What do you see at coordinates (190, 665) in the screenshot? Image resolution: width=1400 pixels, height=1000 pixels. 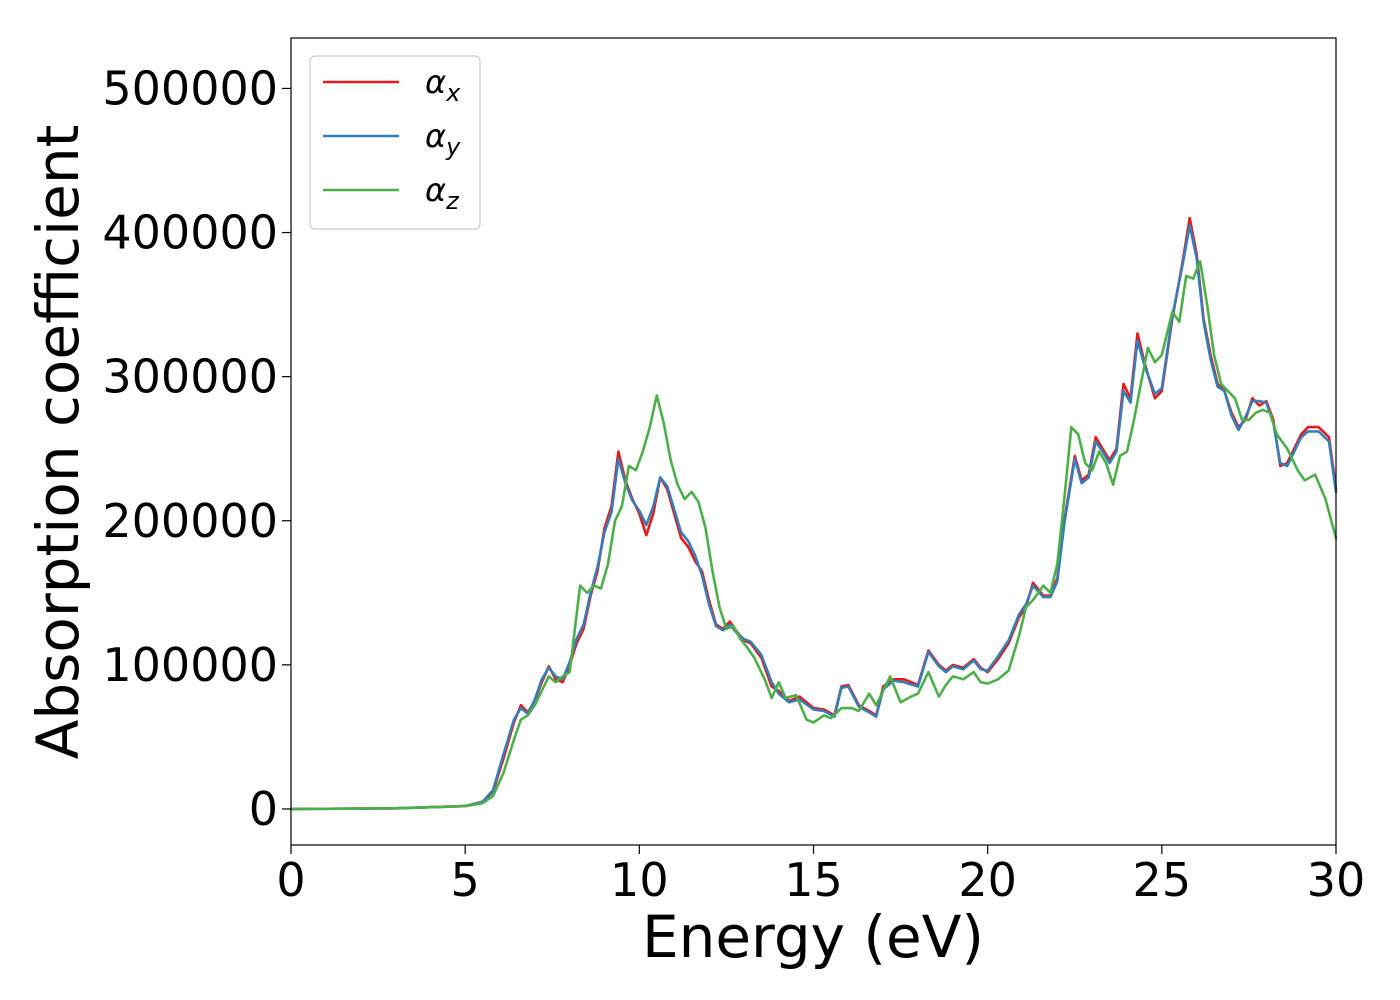 I see `y-tick-label: 100000` at bounding box center [190, 665].